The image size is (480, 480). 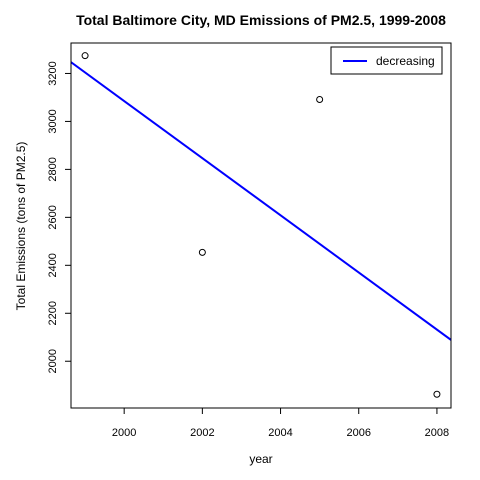 I want to click on y-tick-label-3000: 3000, so click(x=53, y=121).